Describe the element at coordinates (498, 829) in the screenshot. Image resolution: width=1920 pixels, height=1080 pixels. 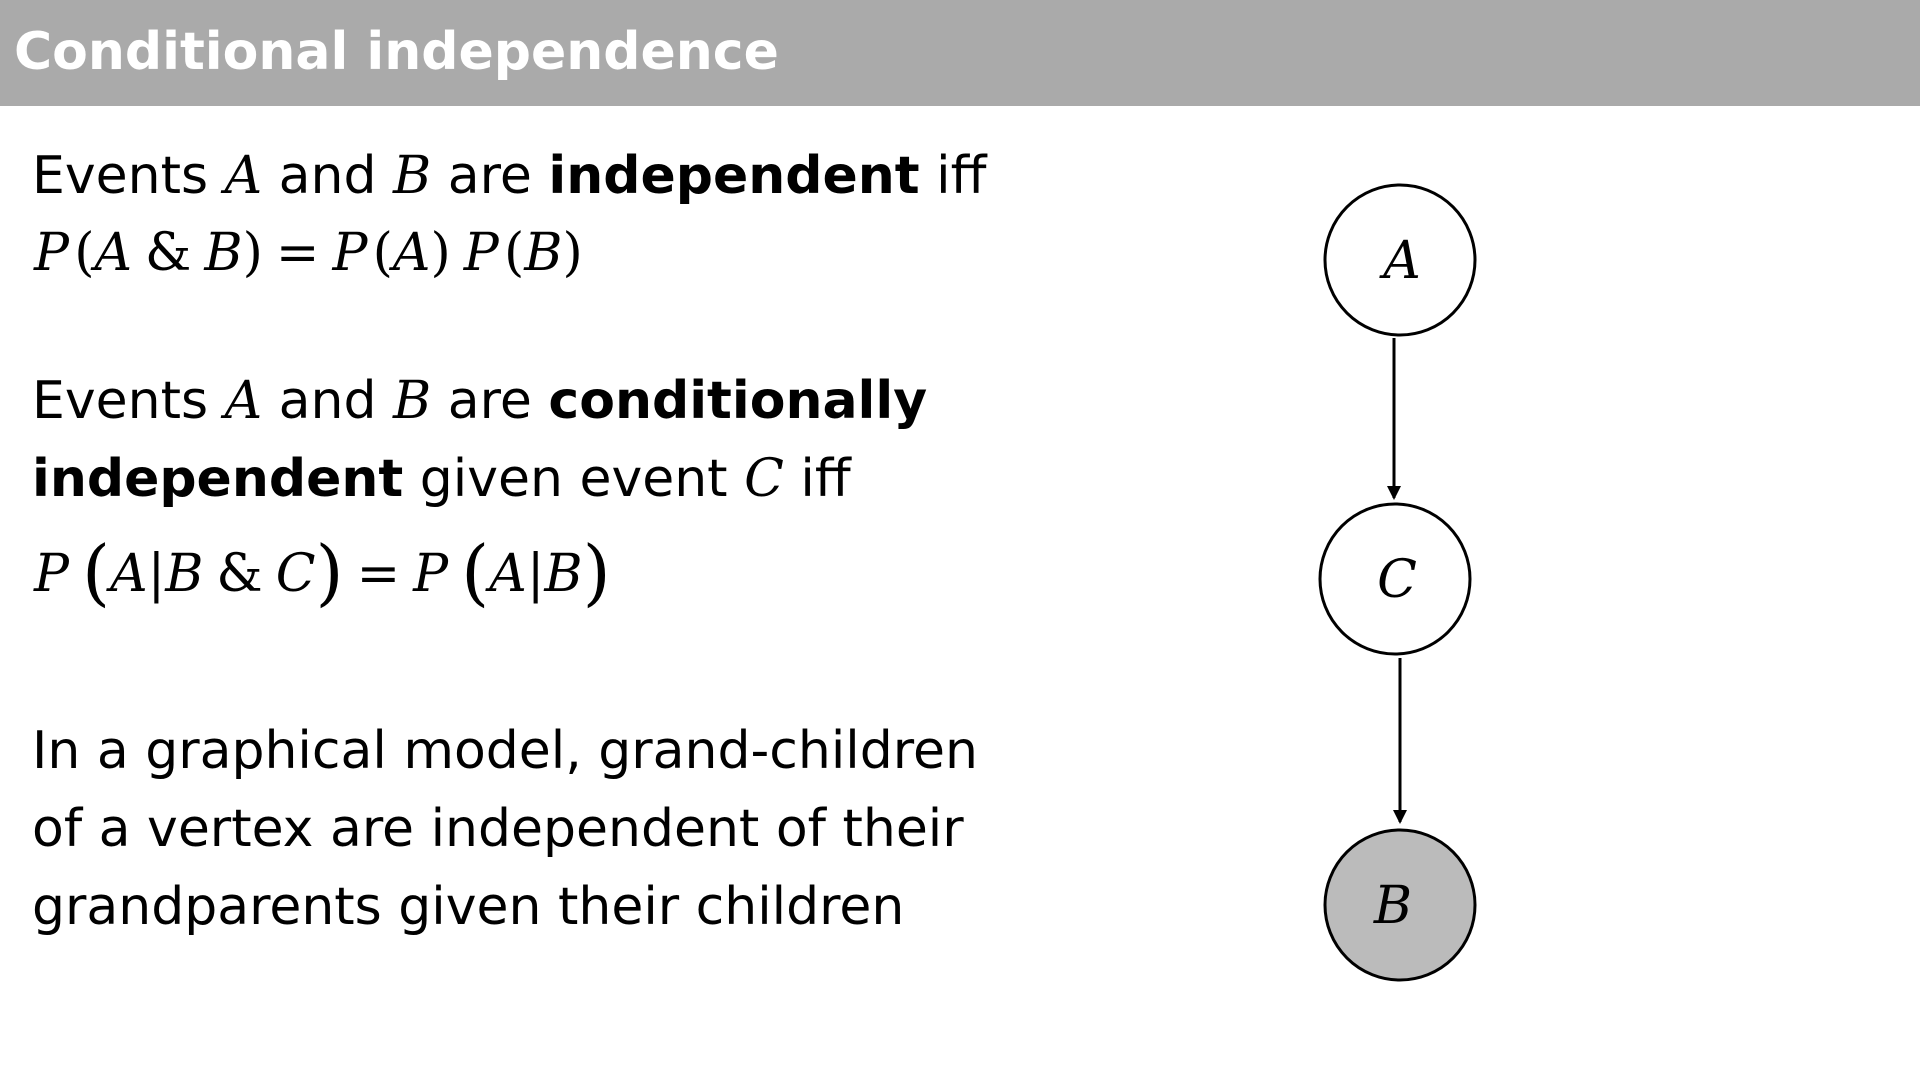
I see `statement-line: of a vertex are independent of their` at that location.